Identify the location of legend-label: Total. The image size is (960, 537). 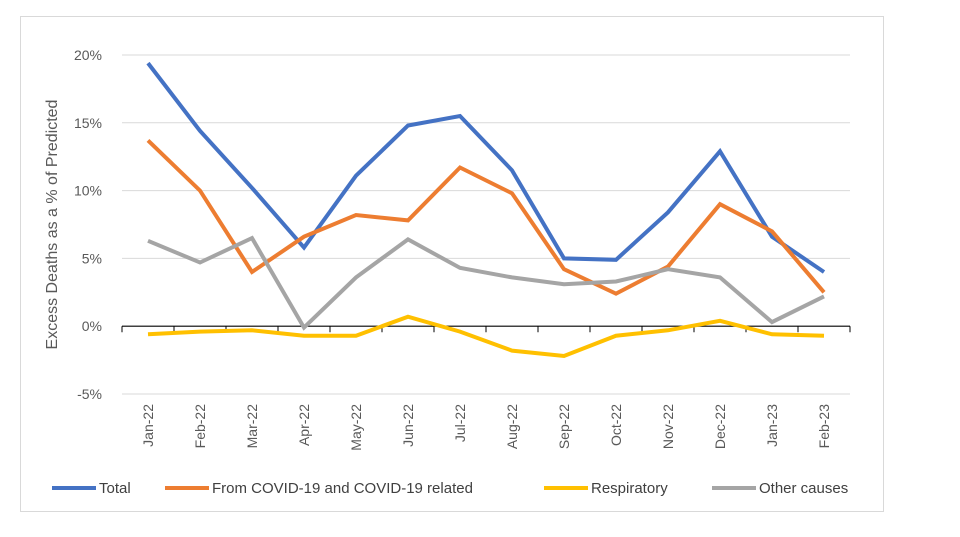
(115, 488).